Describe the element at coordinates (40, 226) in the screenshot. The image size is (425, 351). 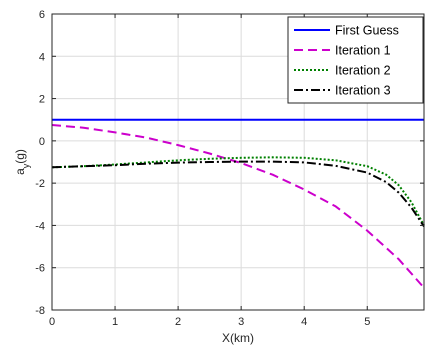
I see `y-tick-label: -4` at that location.